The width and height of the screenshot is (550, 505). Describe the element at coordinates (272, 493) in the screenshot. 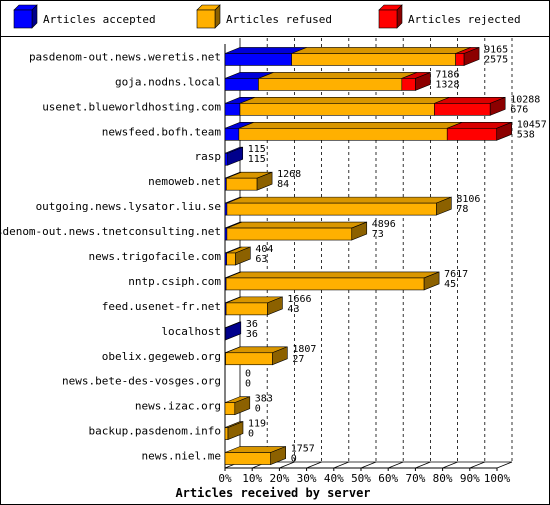

I see `x-axis-label: Articles received by server` at that location.